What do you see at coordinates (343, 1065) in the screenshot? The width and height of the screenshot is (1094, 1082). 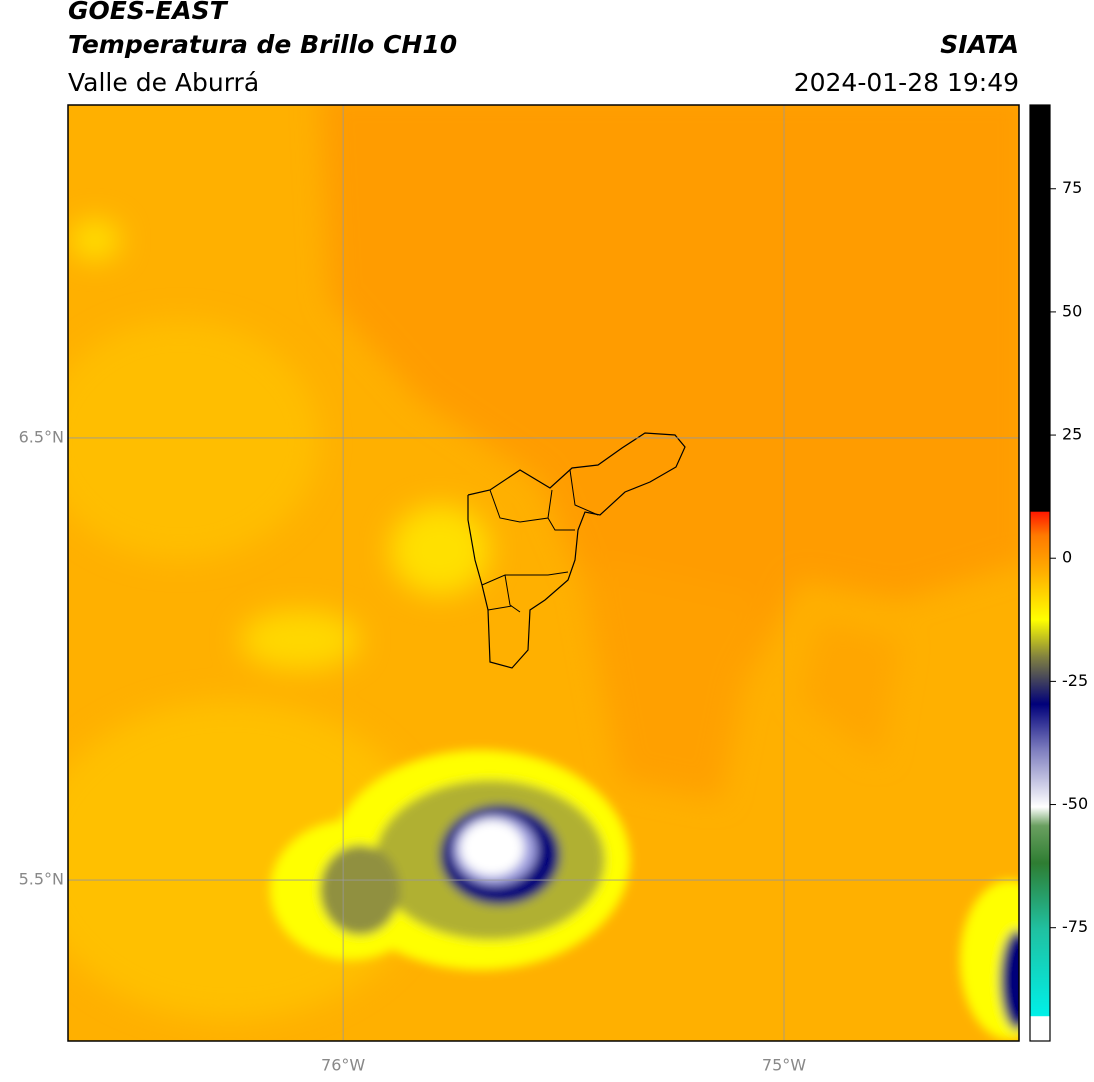 I see `lon-label: 76°W` at bounding box center [343, 1065].